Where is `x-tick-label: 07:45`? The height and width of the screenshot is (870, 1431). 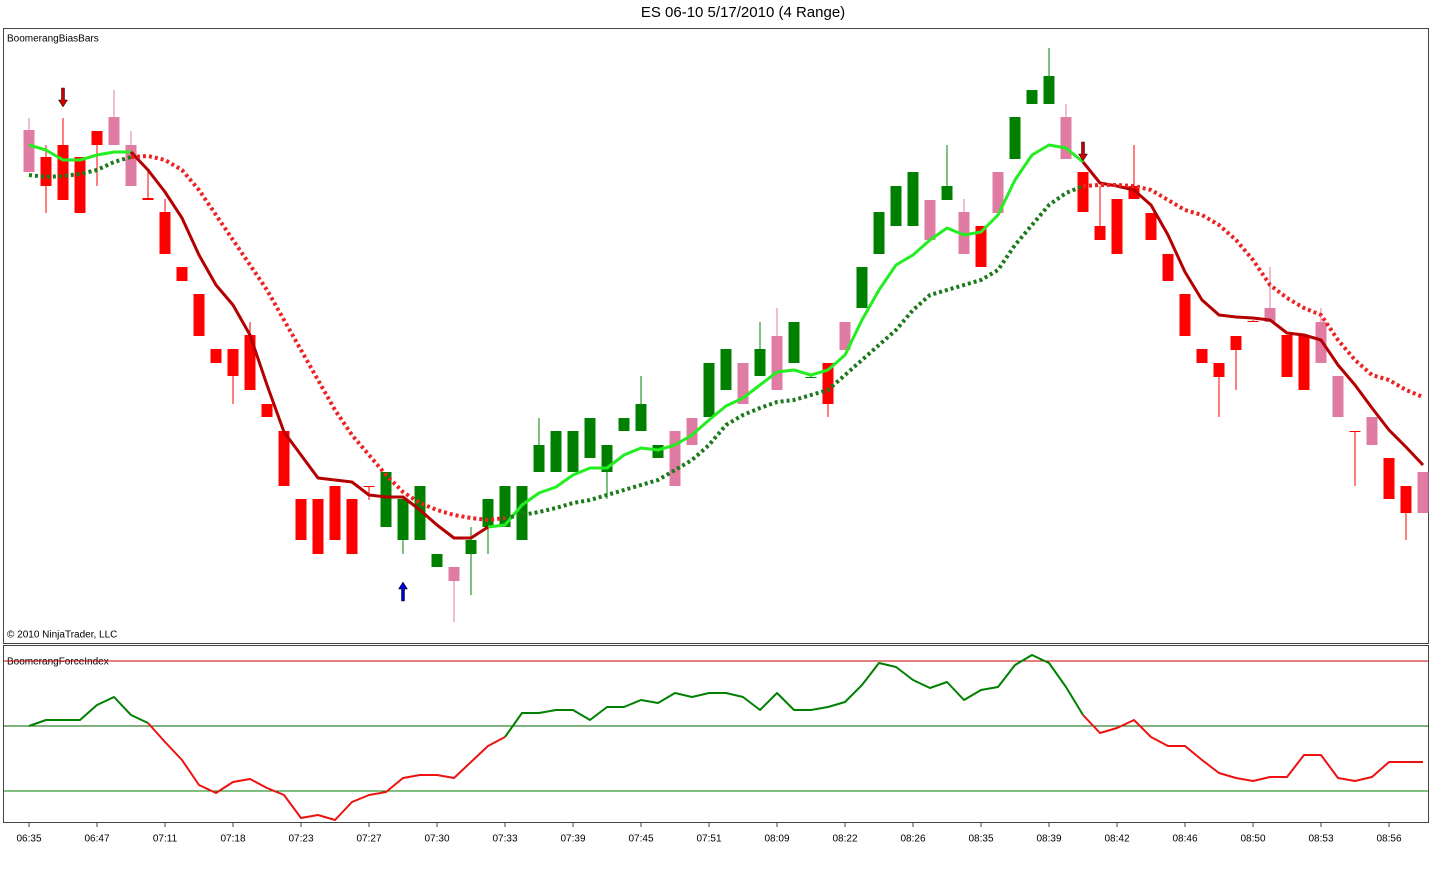 x-tick-label: 07:45 is located at coordinates (640, 839).